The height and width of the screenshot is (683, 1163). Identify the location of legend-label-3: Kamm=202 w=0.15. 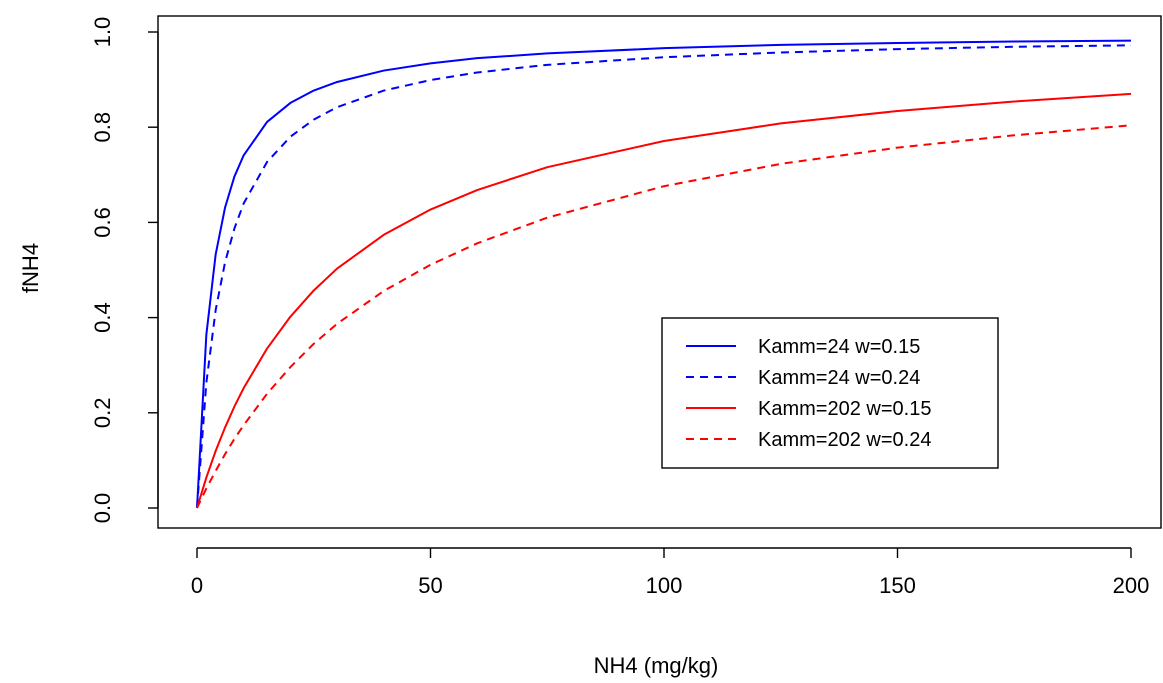
(844, 409).